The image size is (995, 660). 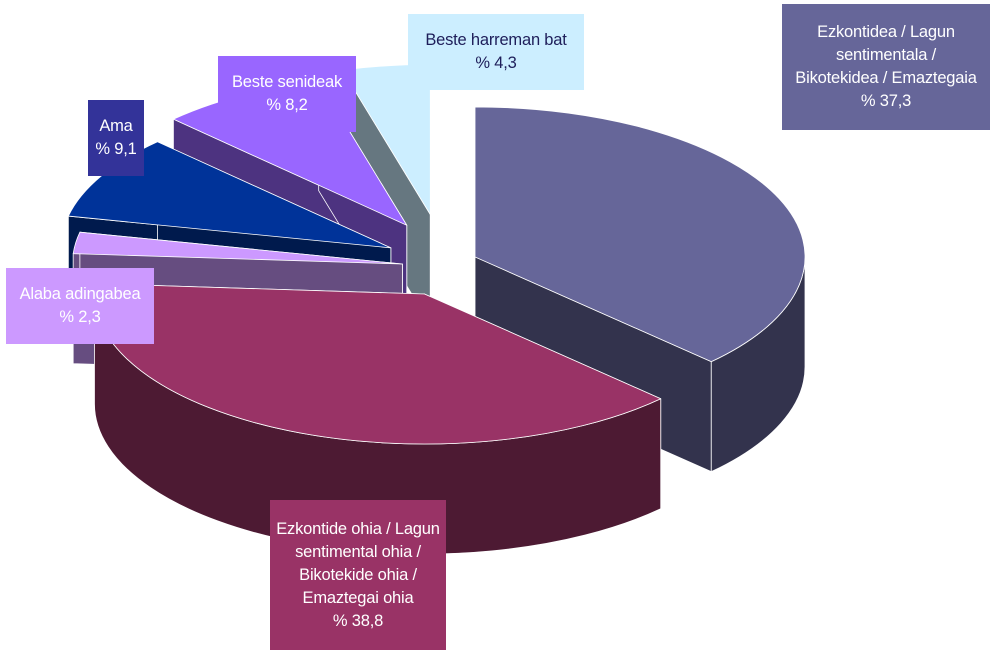 What do you see at coordinates (886, 101) in the screenshot?
I see `slice-value-label: % 37,3` at bounding box center [886, 101].